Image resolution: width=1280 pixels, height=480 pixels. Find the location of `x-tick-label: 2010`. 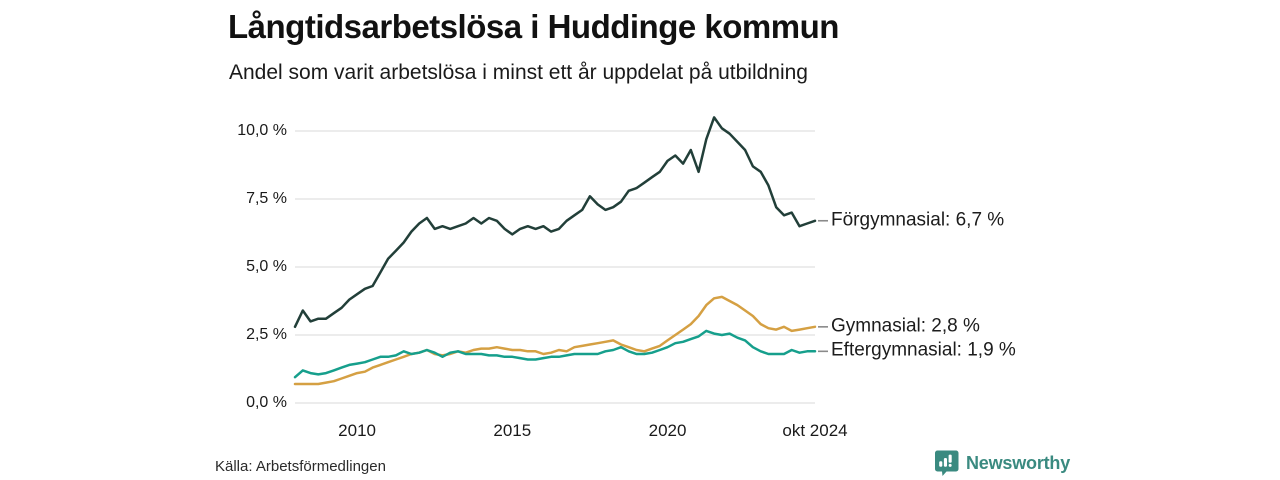

x-tick-label: 2010 is located at coordinates (357, 430).